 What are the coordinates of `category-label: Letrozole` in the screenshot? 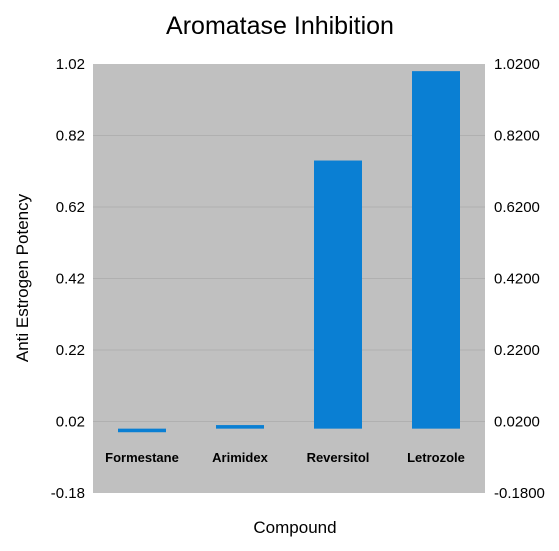 It's located at (436, 457).